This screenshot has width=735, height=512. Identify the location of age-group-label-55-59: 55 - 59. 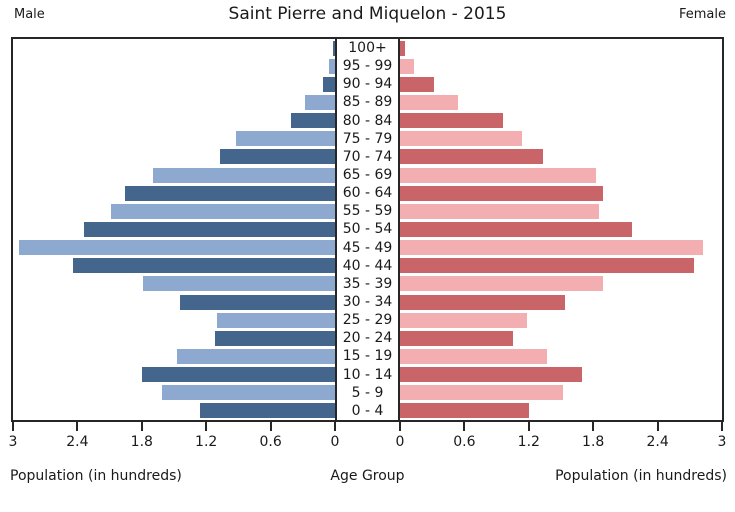
(367, 211).